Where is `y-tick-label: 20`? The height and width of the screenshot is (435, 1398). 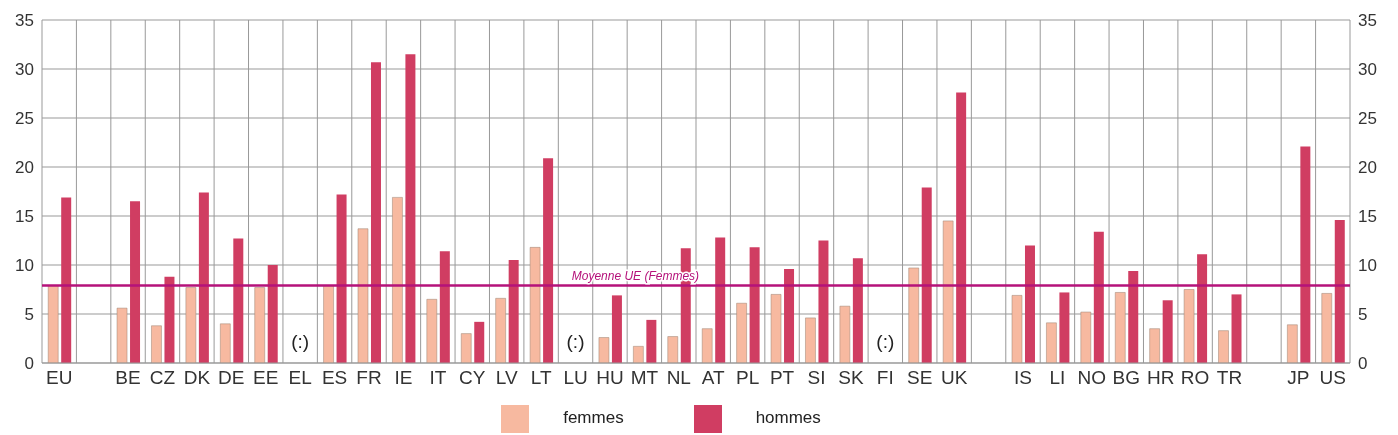 y-tick-label: 20 is located at coordinates (24, 168).